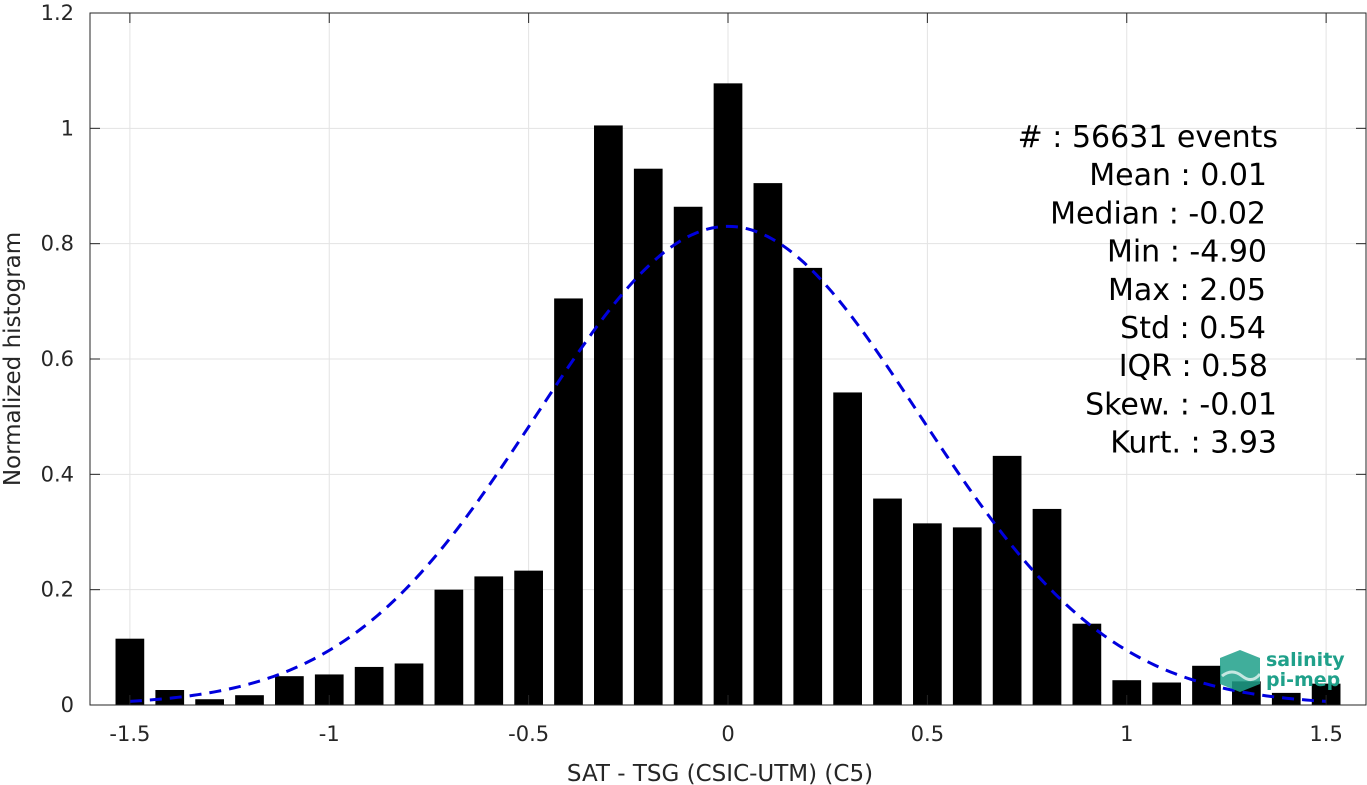 The height and width of the screenshot is (785, 1367). I want to click on x-tick-label: -1, so click(329, 734).